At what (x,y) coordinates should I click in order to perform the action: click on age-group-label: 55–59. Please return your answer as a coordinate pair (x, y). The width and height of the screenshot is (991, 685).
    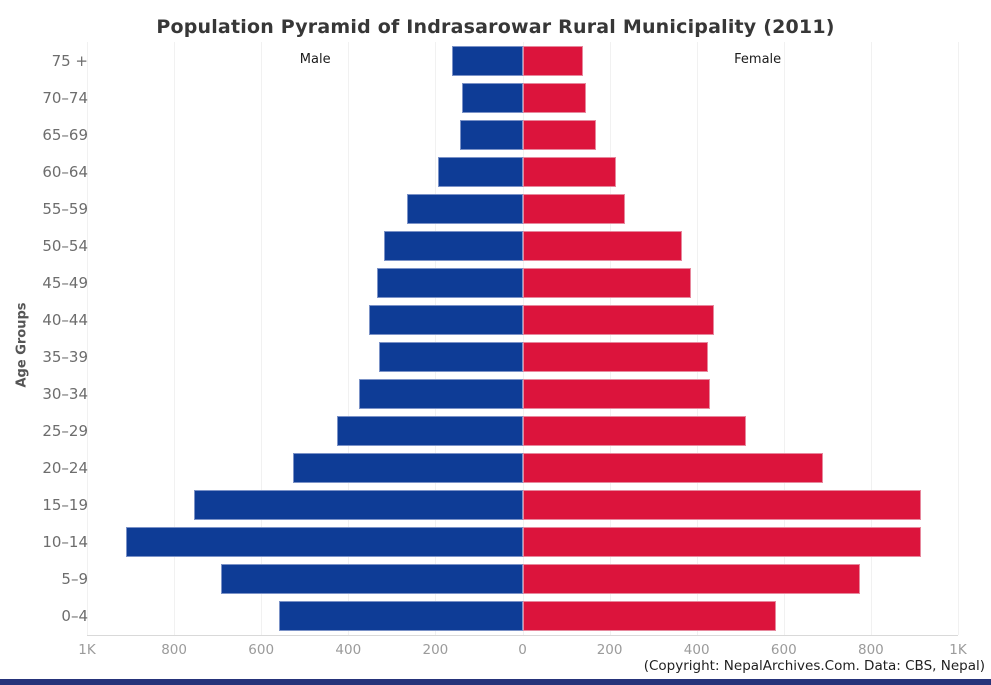
    Looking at the image, I should click on (65, 208).